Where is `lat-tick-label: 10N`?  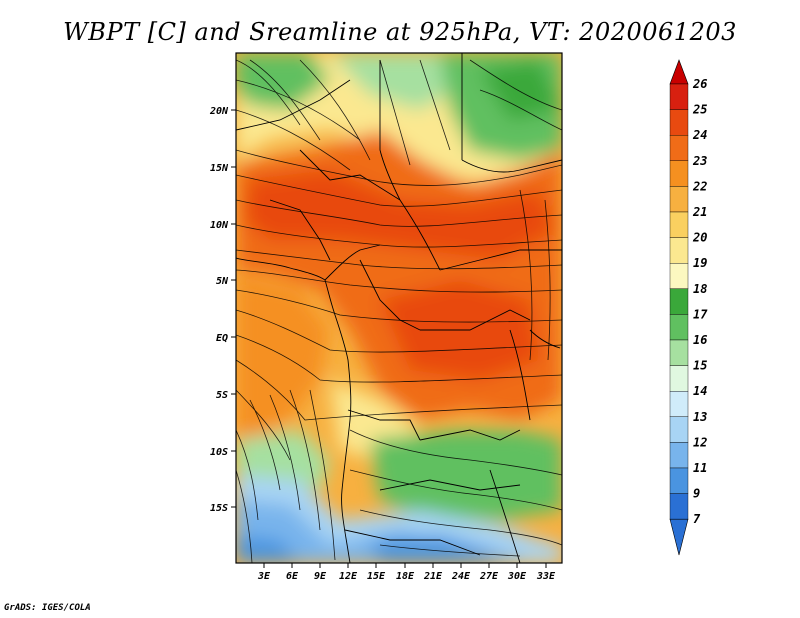 lat-tick-label: 10N is located at coordinates (219, 225).